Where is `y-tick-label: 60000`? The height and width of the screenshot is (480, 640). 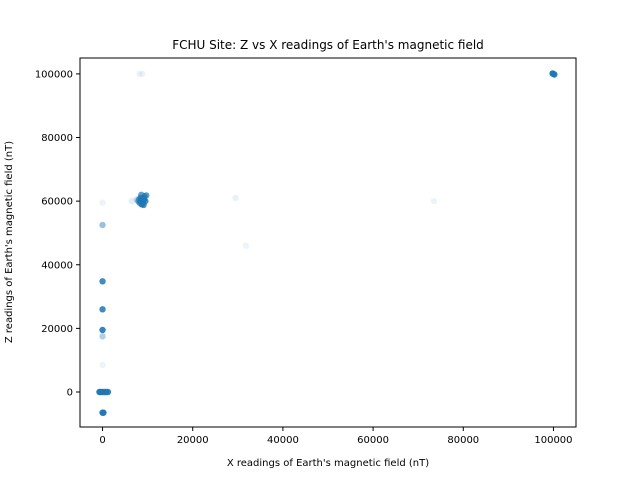 y-tick-label: 60000 is located at coordinates (57, 202).